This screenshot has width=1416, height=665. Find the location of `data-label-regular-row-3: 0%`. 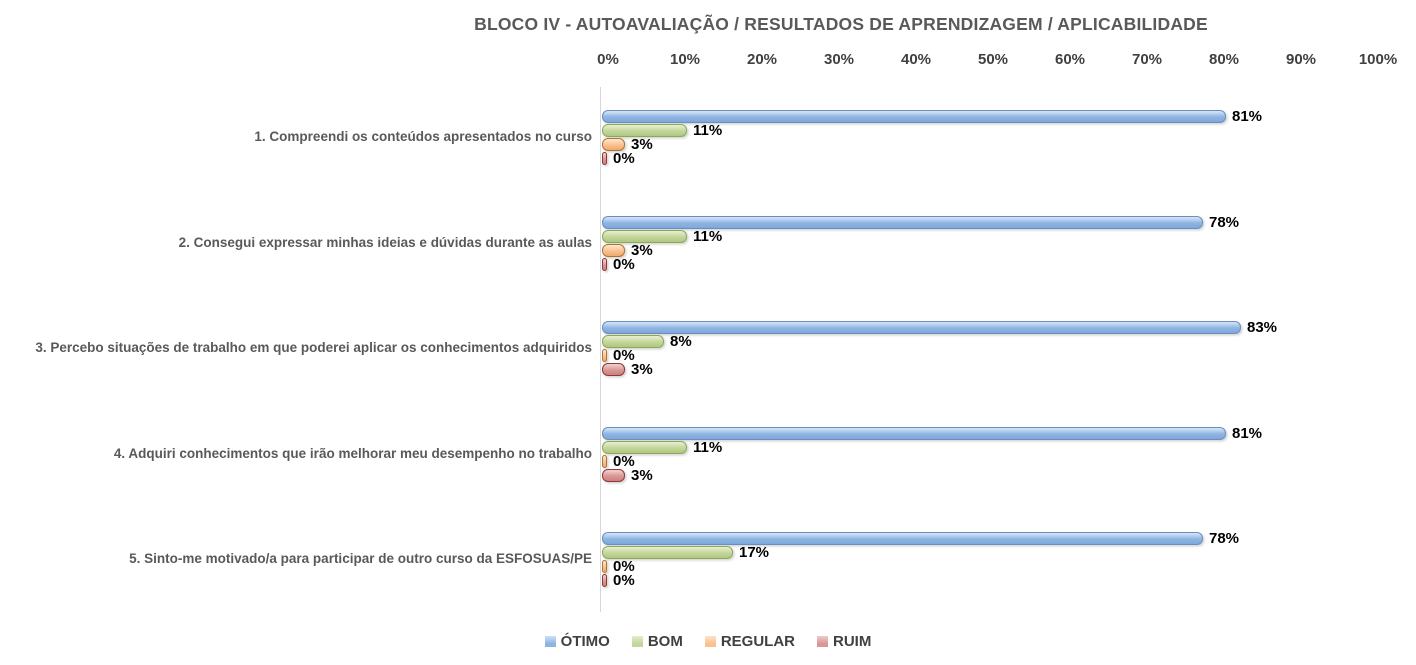

data-label-regular-row-3: 0% is located at coordinates (624, 355).